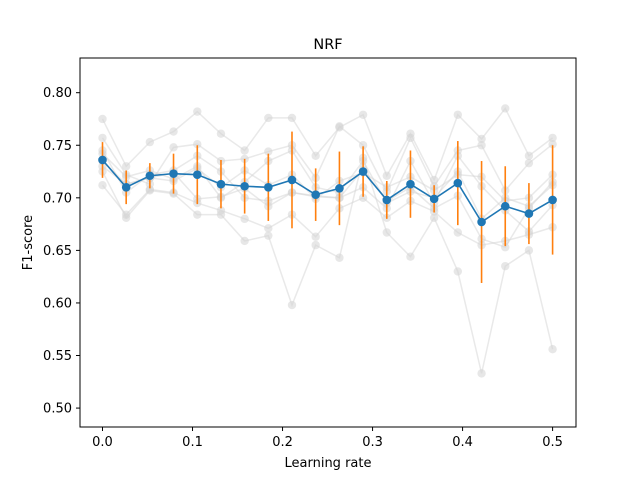  What do you see at coordinates (102, 442) in the screenshot?
I see `x-tick-label: 0.0` at bounding box center [102, 442].